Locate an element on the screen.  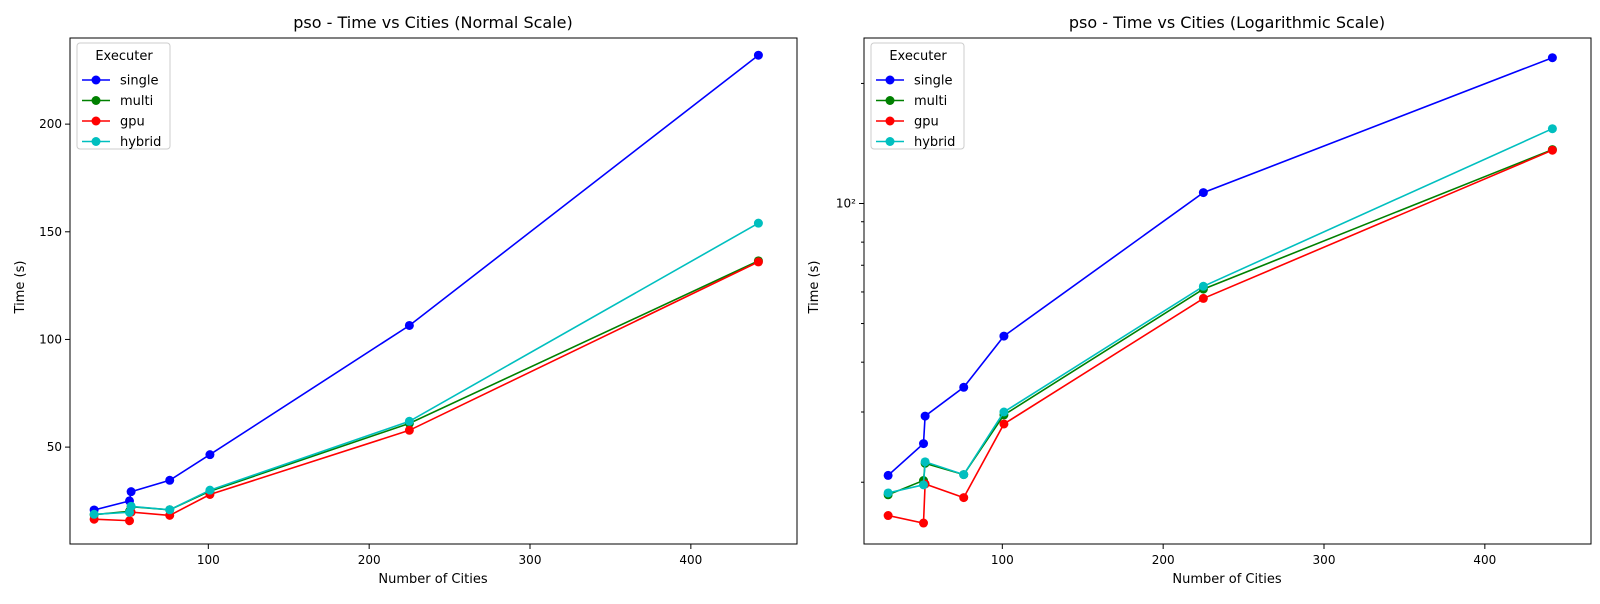
chart-title: pso - Time vs Cities (Logarithmic Scale) is located at coordinates (1227, 22).